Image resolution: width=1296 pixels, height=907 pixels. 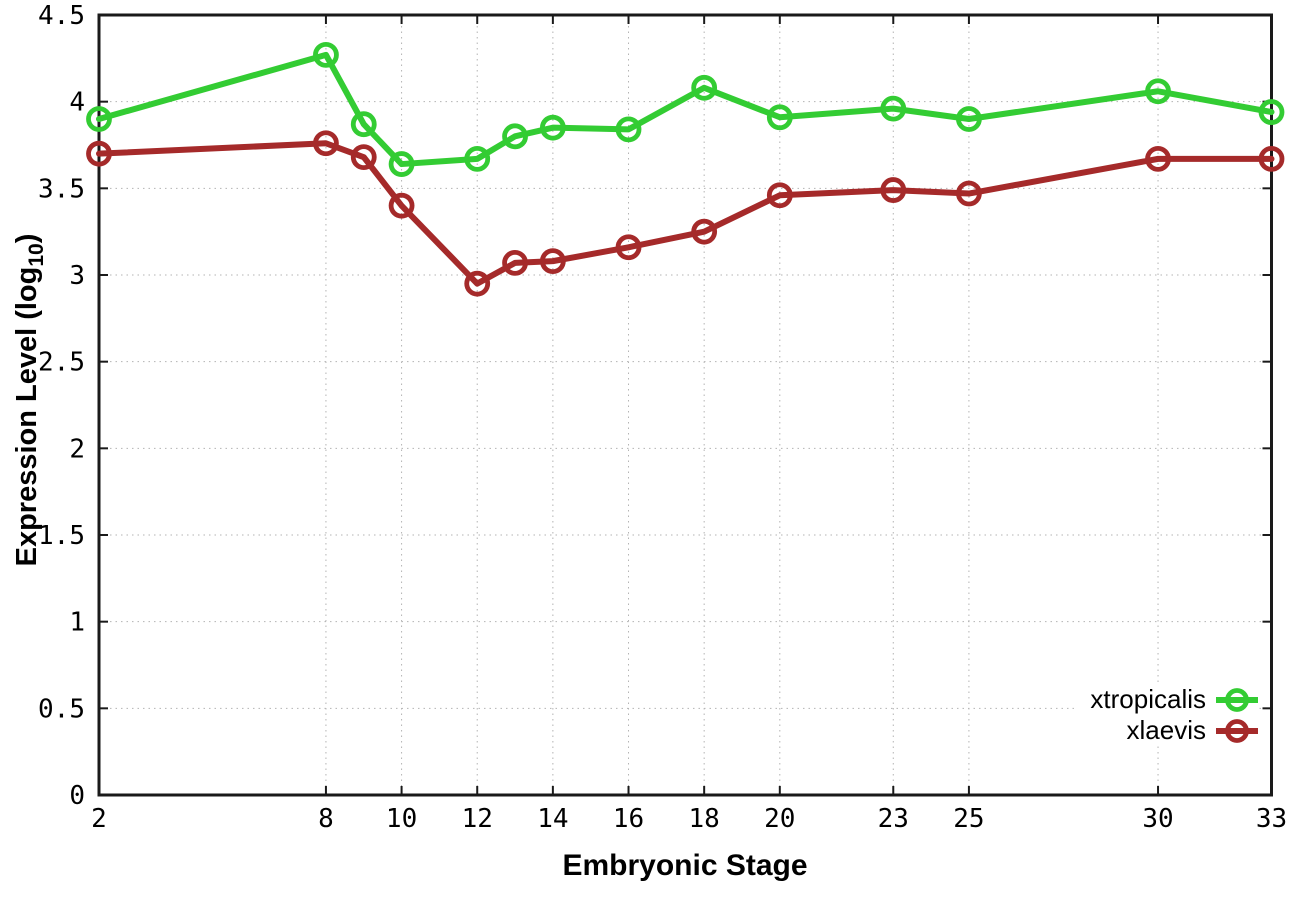 What do you see at coordinates (77, 276) in the screenshot?
I see `y-tick-label: 3` at bounding box center [77, 276].